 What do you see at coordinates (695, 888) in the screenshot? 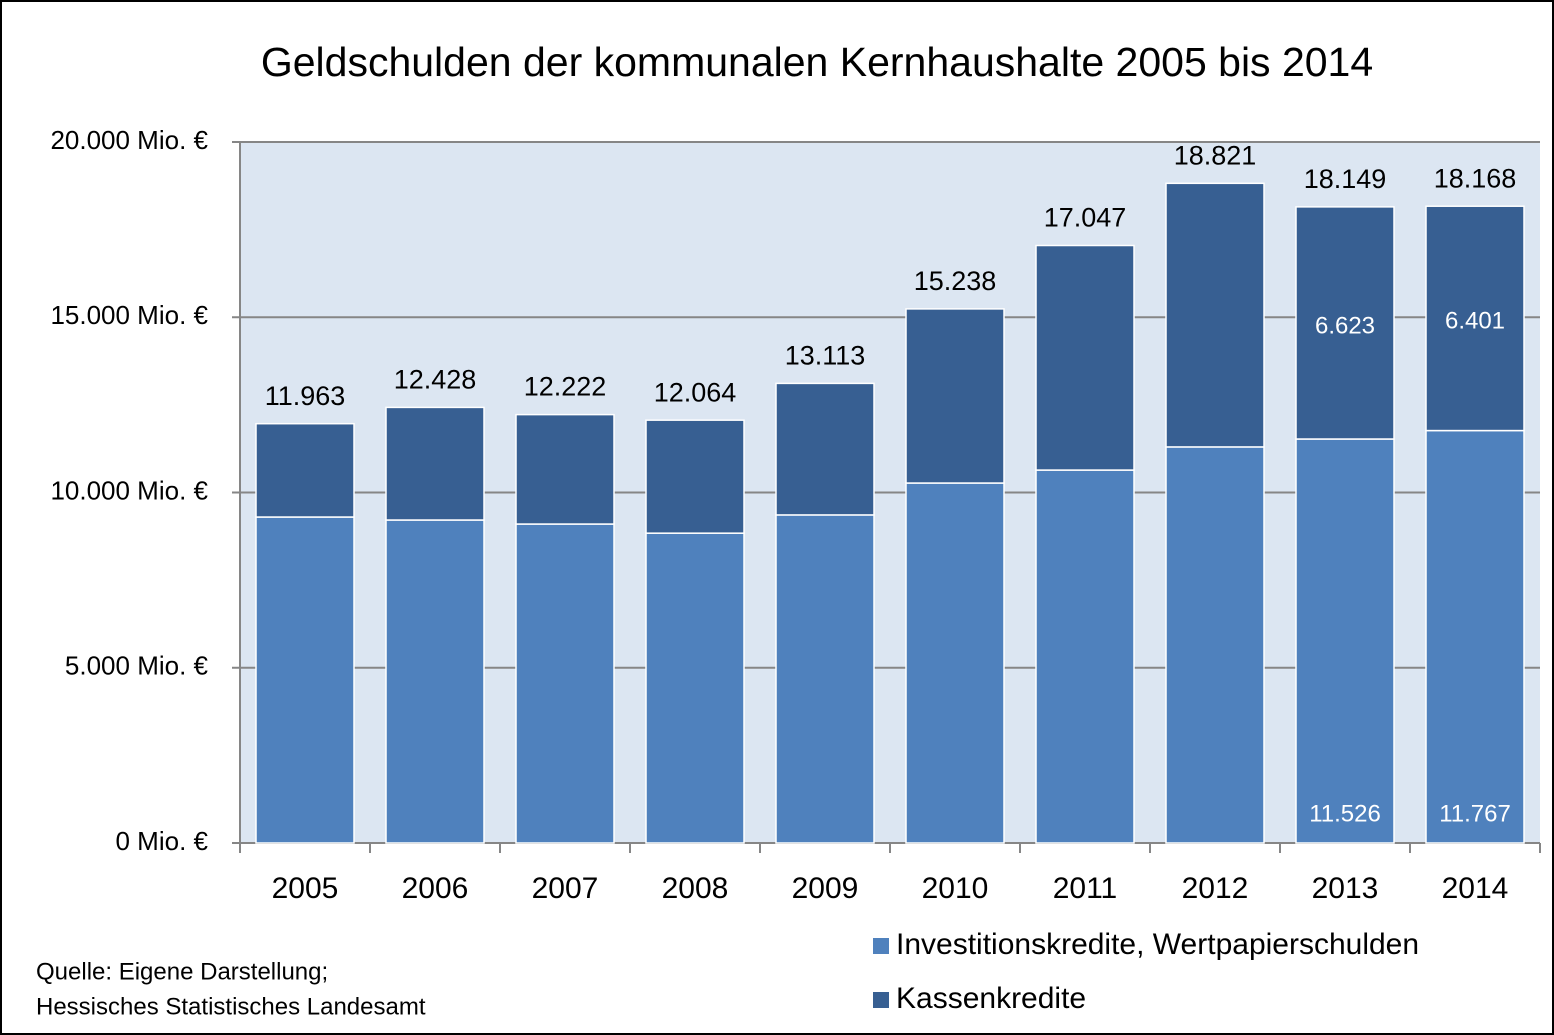
I see `x-tick-label: 2008` at bounding box center [695, 888].